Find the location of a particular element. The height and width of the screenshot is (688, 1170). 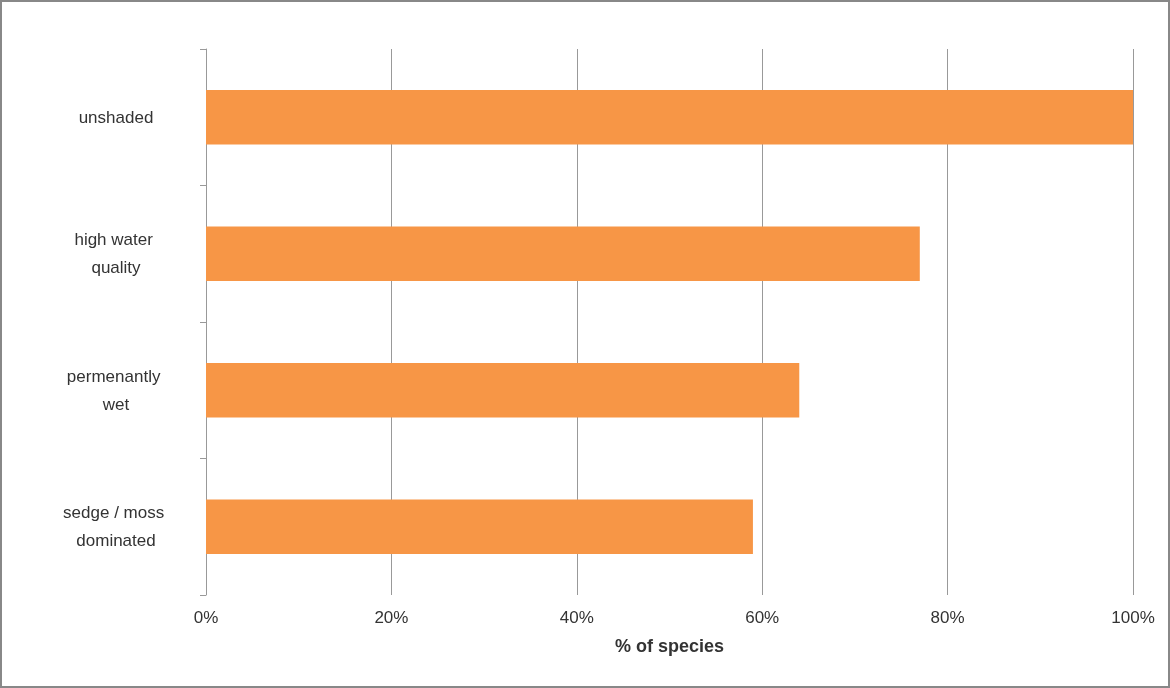

x-tick-label: 80% is located at coordinates (947, 617).